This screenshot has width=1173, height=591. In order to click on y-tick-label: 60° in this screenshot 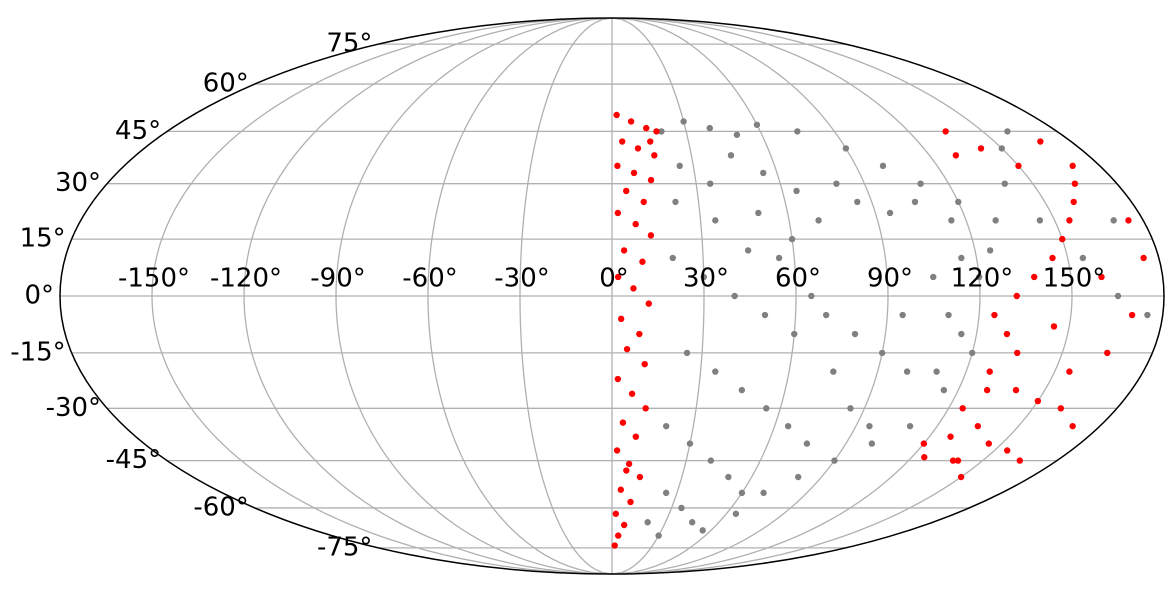, I will do `click(226, 84)`.